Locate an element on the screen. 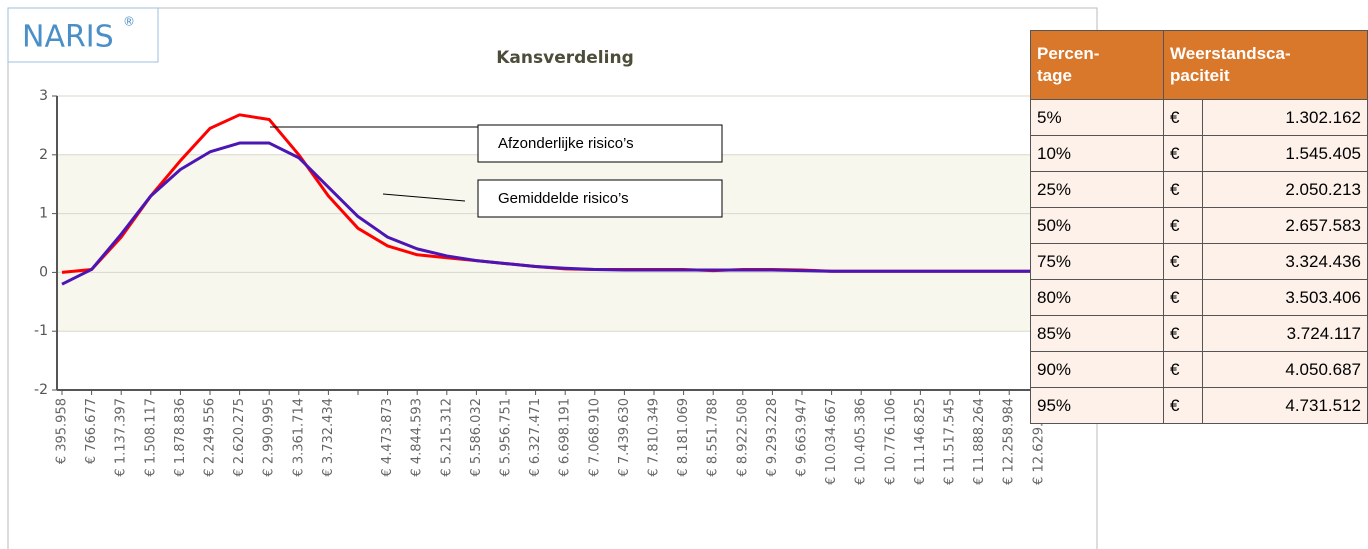 This screenshot has width=1368, height=549. x-tick-label: € 2.620.275 is located at coordinates (239, 437).